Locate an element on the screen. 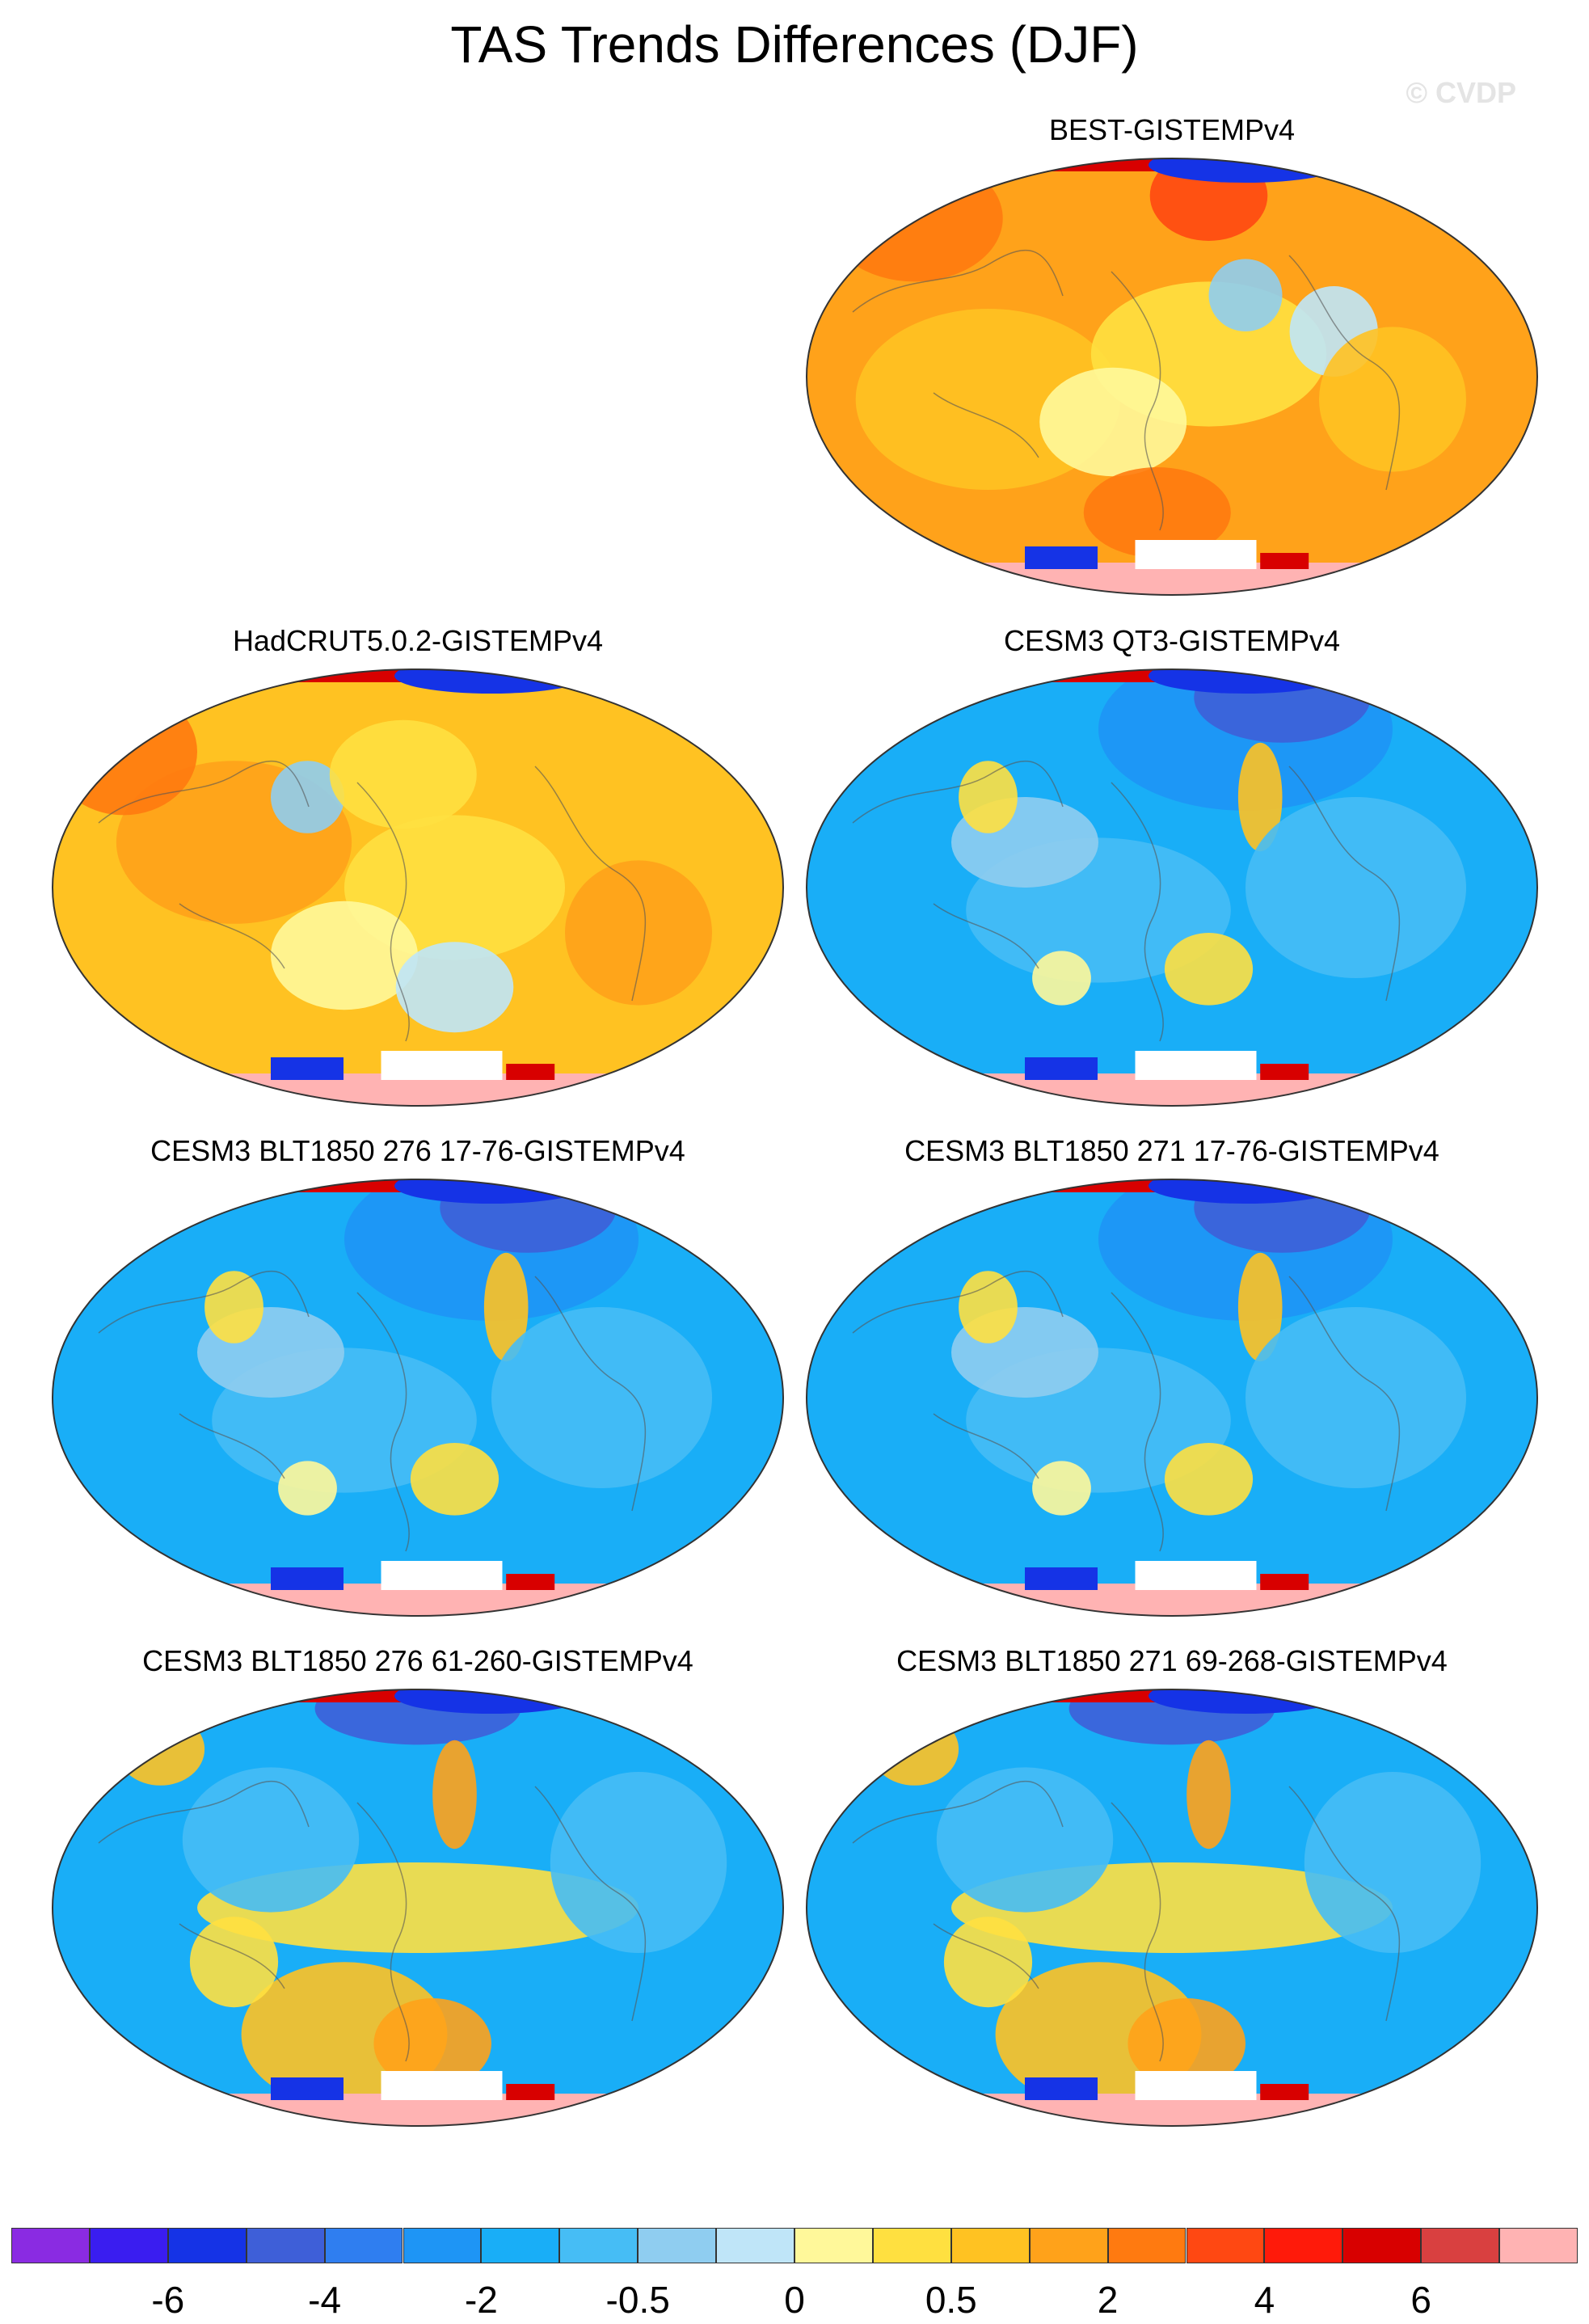  map-panel-best: BEST-GISTEMPv4 is located at coordinates (1172, 356).